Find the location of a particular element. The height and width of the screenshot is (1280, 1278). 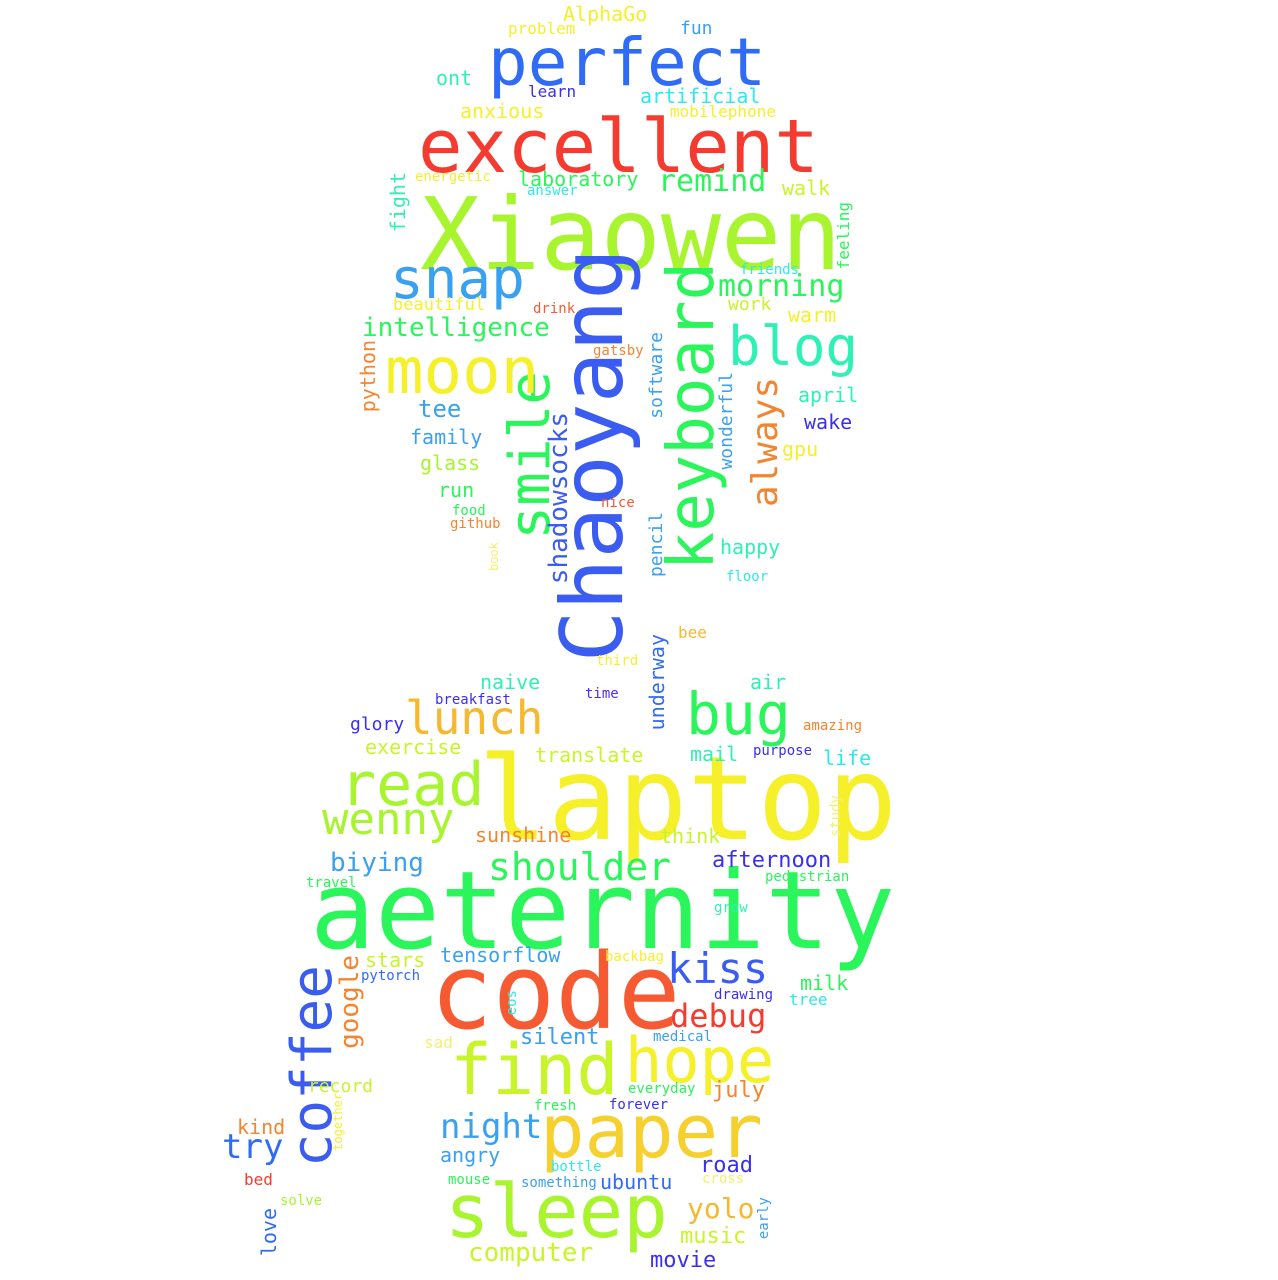

word-alphago: AlphaGo is located at coordinates (605, 14).